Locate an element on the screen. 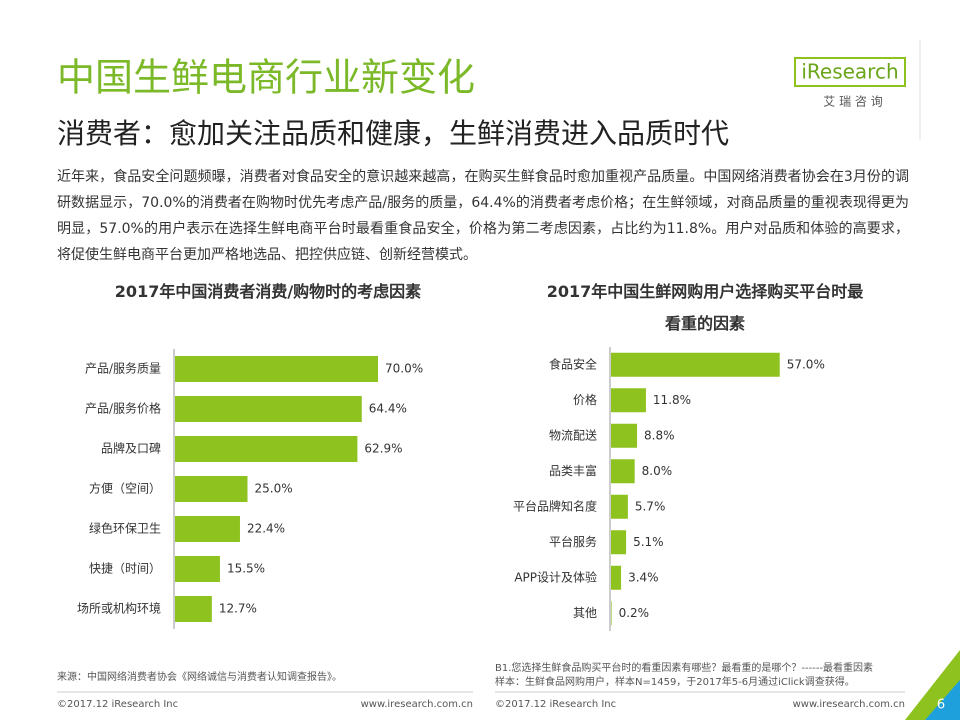 The width and height of the screenshot is (960, 720). title: 中国生鲜电商行业新变化 is located at coordinates (266, 78).